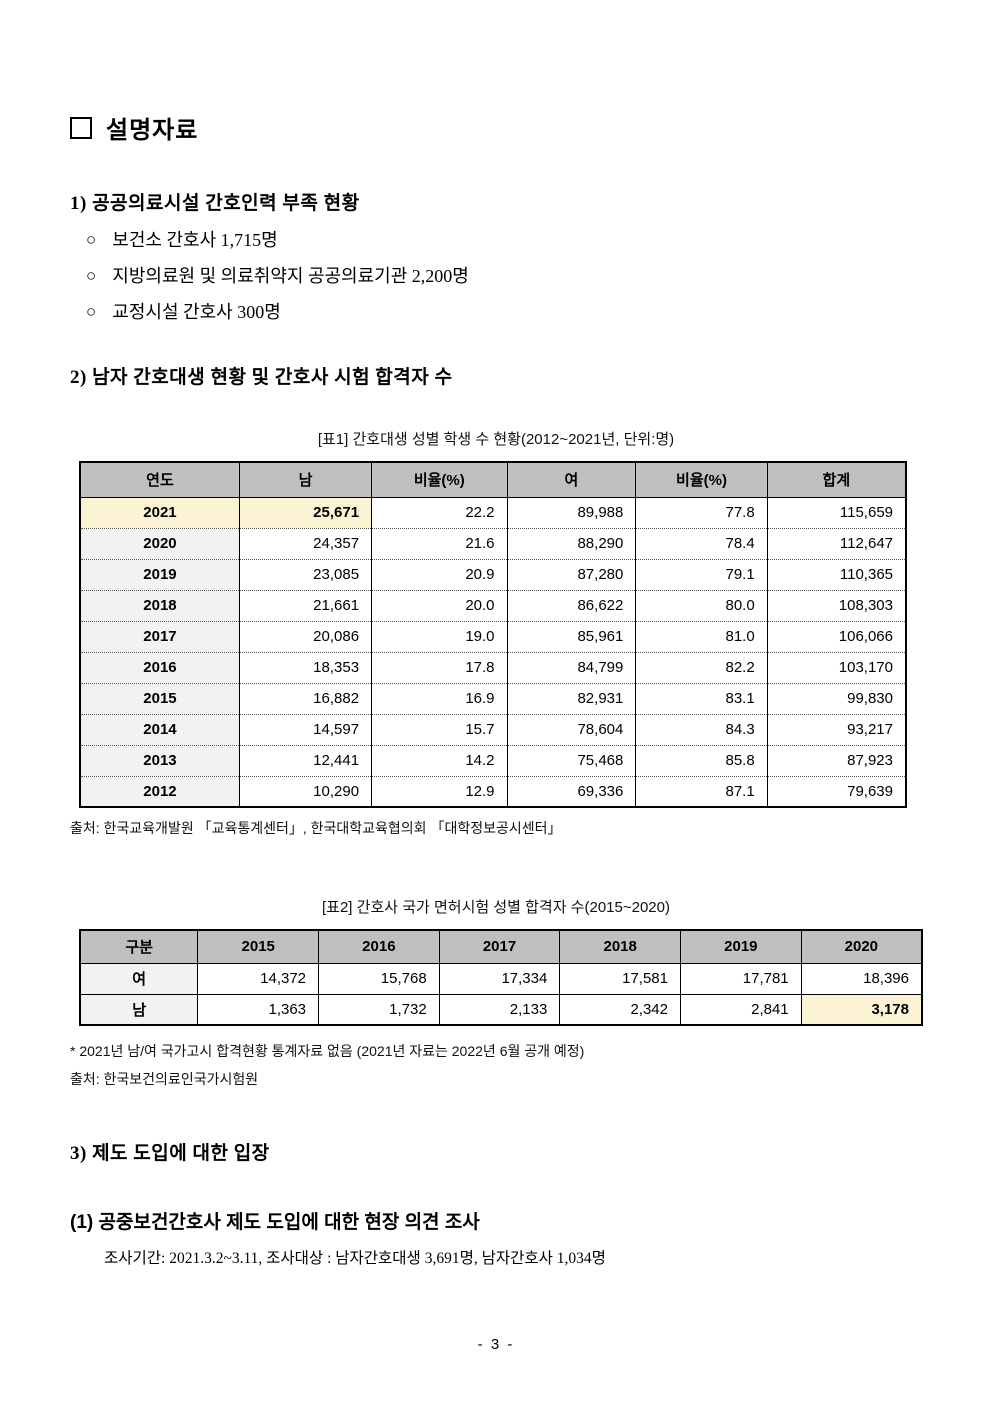  I want to click on value-cell: 15,768, so click(379, 978).